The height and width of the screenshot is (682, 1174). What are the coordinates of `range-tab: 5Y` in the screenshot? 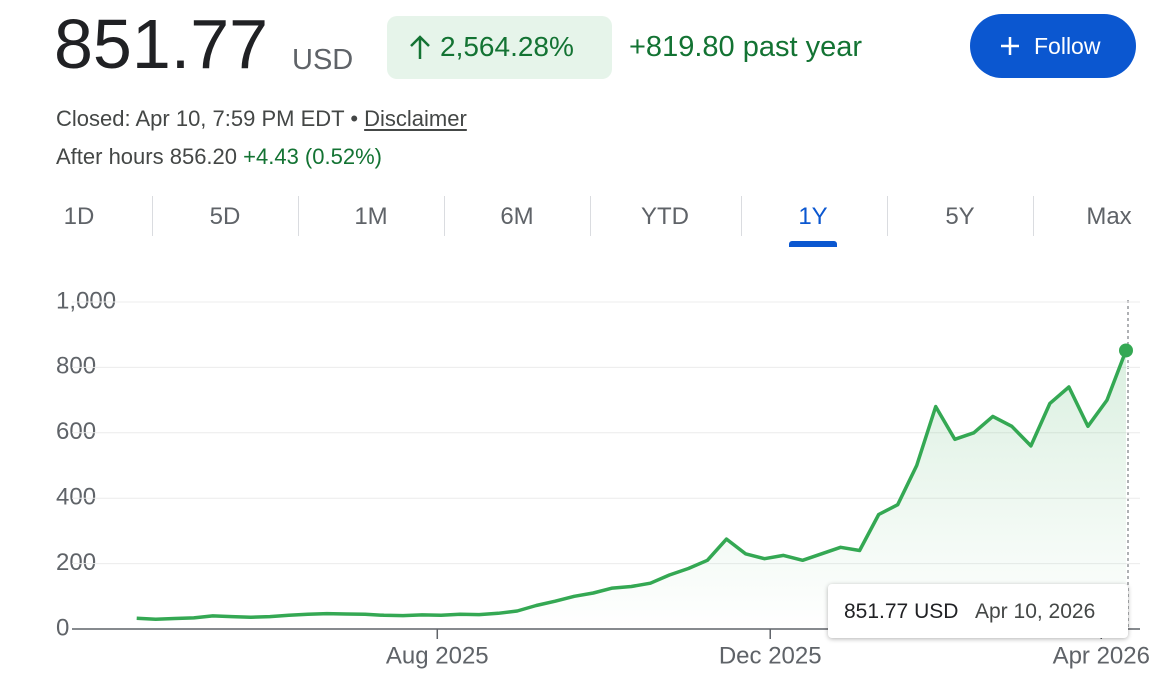 It's located at (960, 216).